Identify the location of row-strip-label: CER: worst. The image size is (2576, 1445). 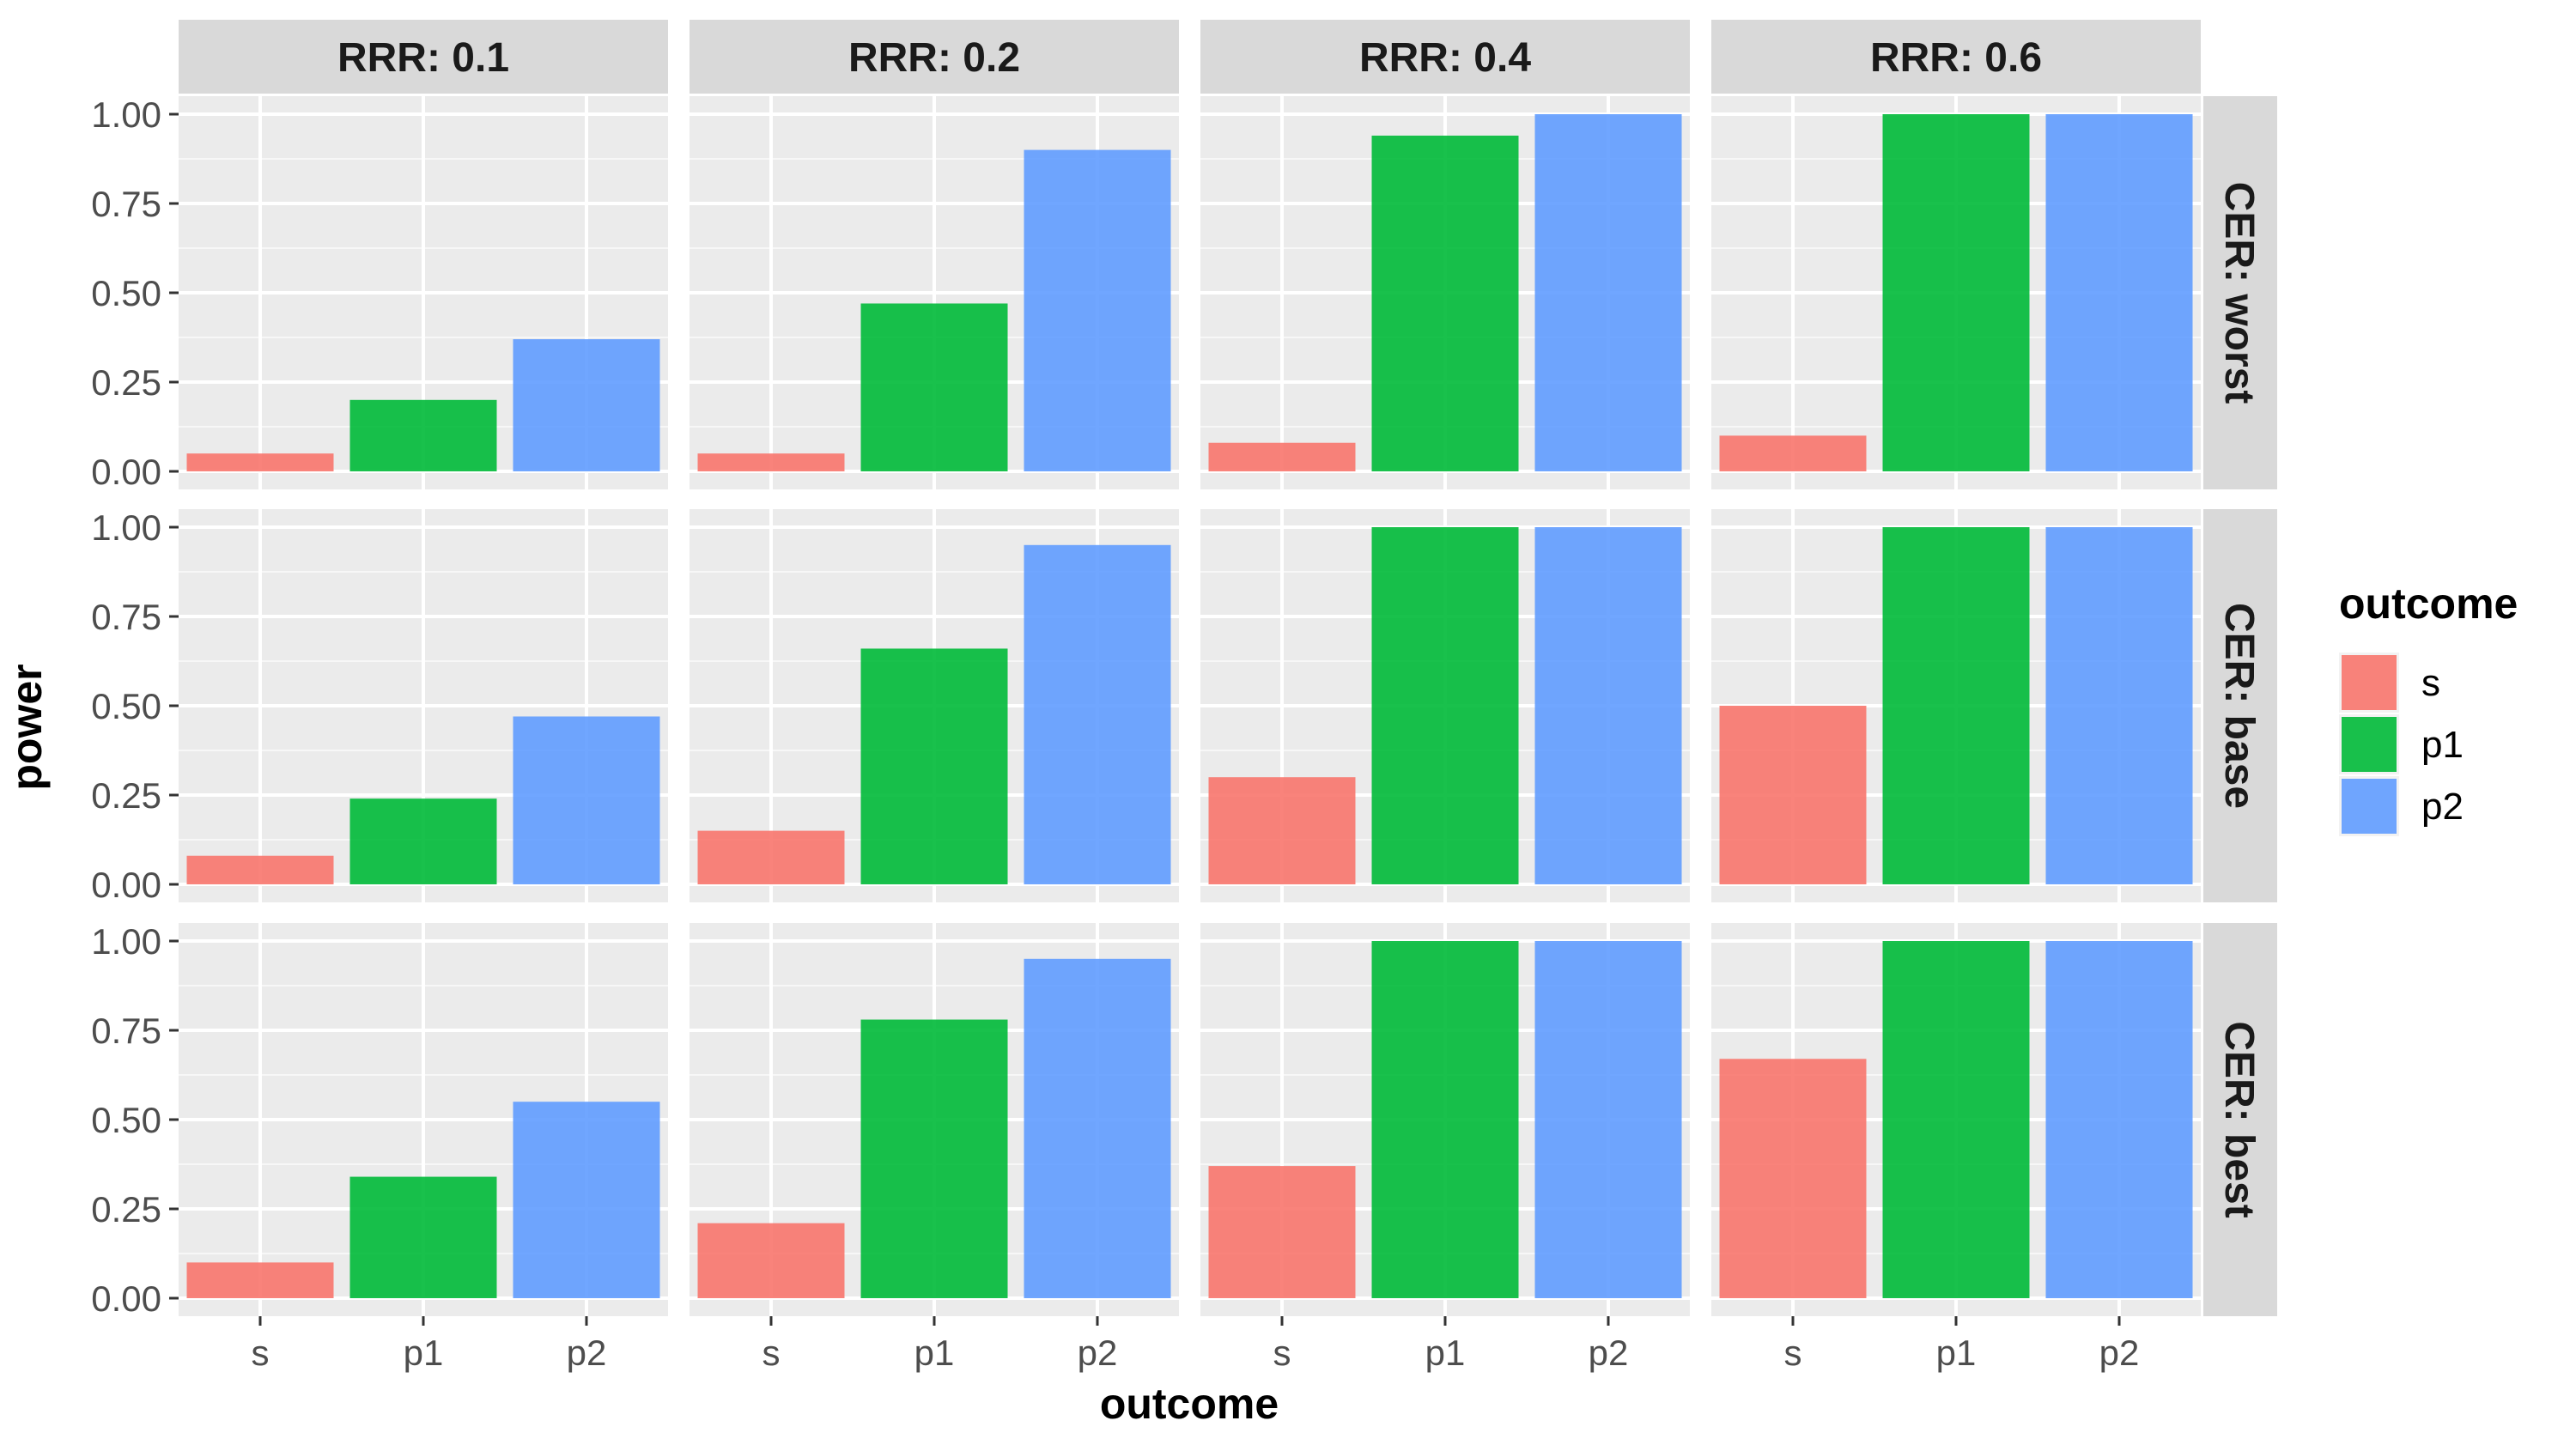
(2239, 293).